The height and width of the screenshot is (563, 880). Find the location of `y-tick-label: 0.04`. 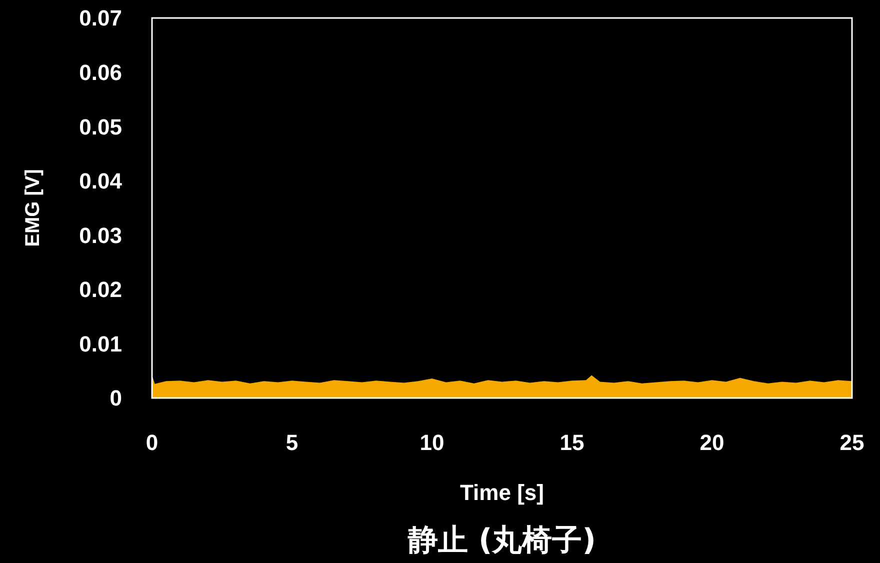

y-tick-label: 0.04 is located at coordinates (101, 181).